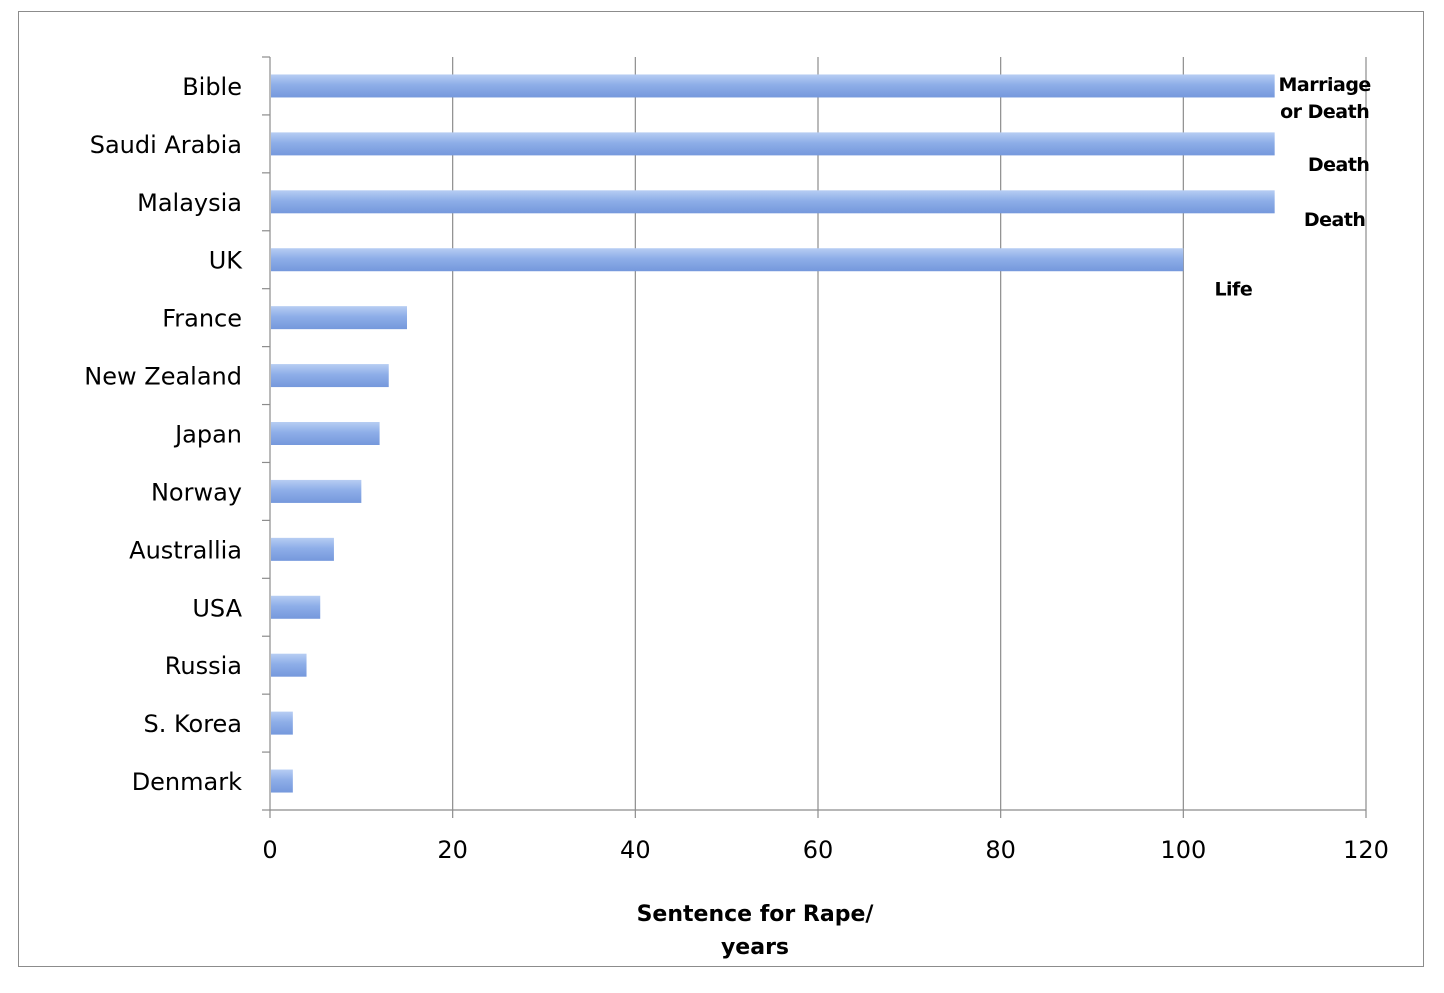  What do you see at coordinates (269, 850) in the screenshot?
I see `x-tick-label-0: 0` at bounding box center [269, 850].